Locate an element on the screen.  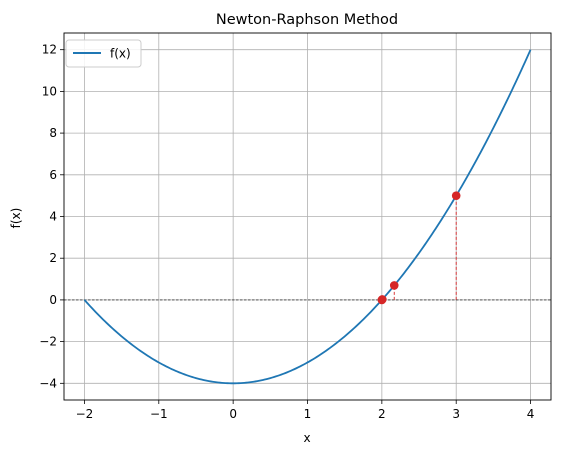
x-tick-label: 3 is located at coordinates (456, 414).